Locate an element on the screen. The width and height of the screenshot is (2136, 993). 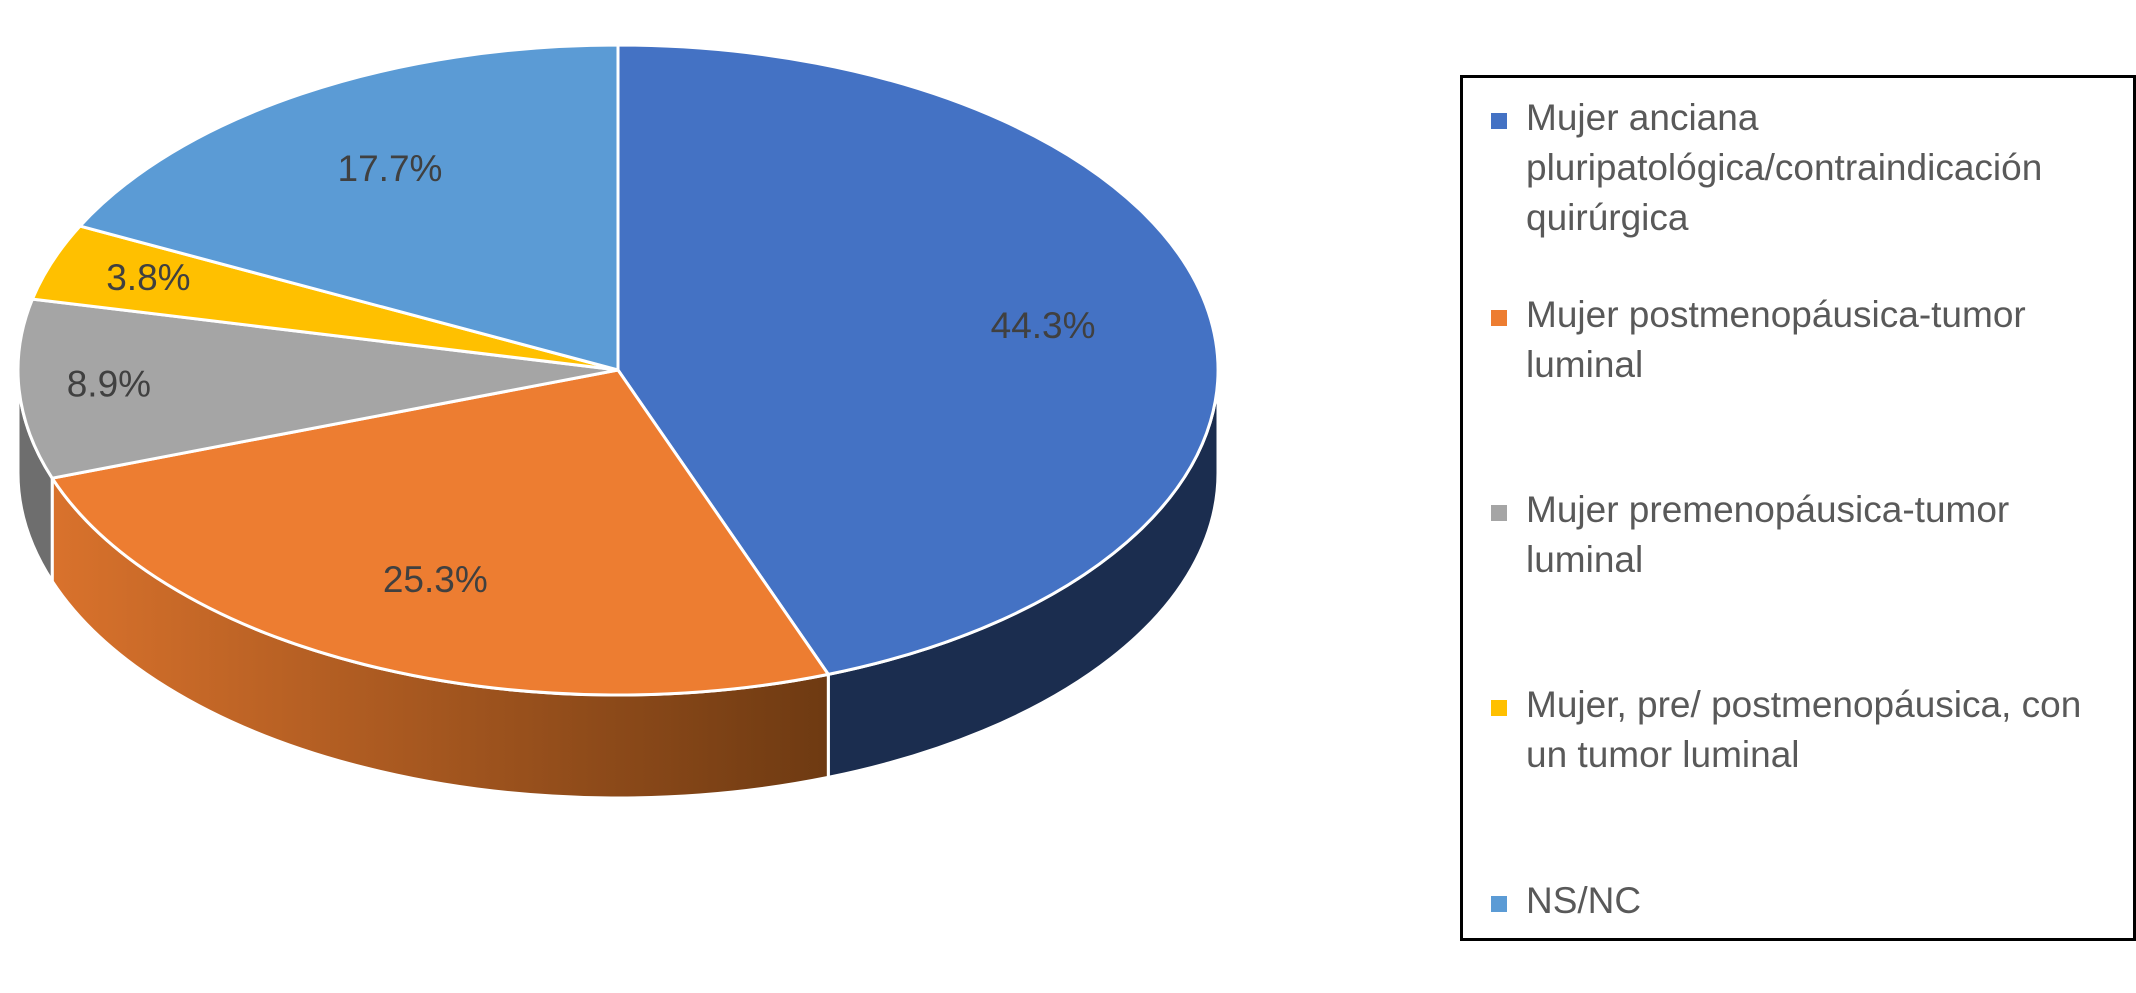
data-label-1: 44.3% is located at coordinates (1043, 325).